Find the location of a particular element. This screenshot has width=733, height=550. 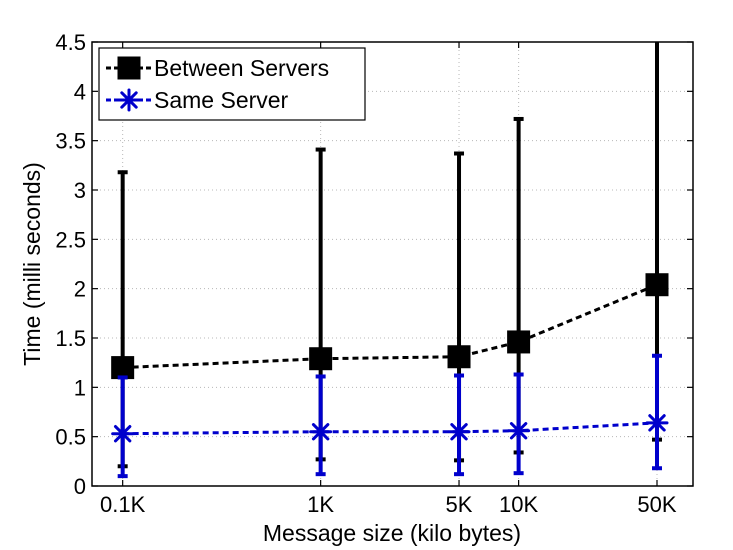

legend-label-between-servers: Between Servers is located at coordinates (241, 68).